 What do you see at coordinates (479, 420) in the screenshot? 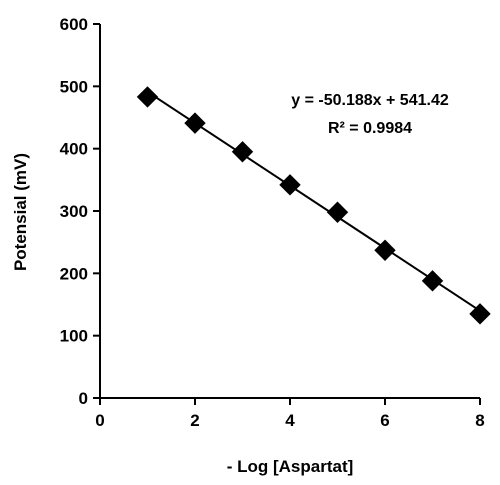
I see `x-tick-label: 8` at bounding box center [479, 420].